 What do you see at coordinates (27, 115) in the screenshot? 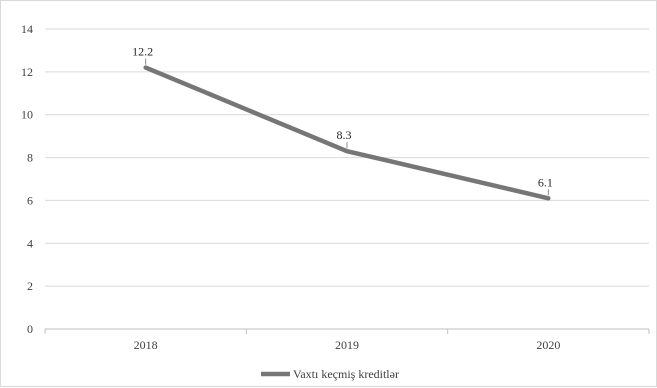
I see `y-tick-label: 10` at bounding box center [27, 115].